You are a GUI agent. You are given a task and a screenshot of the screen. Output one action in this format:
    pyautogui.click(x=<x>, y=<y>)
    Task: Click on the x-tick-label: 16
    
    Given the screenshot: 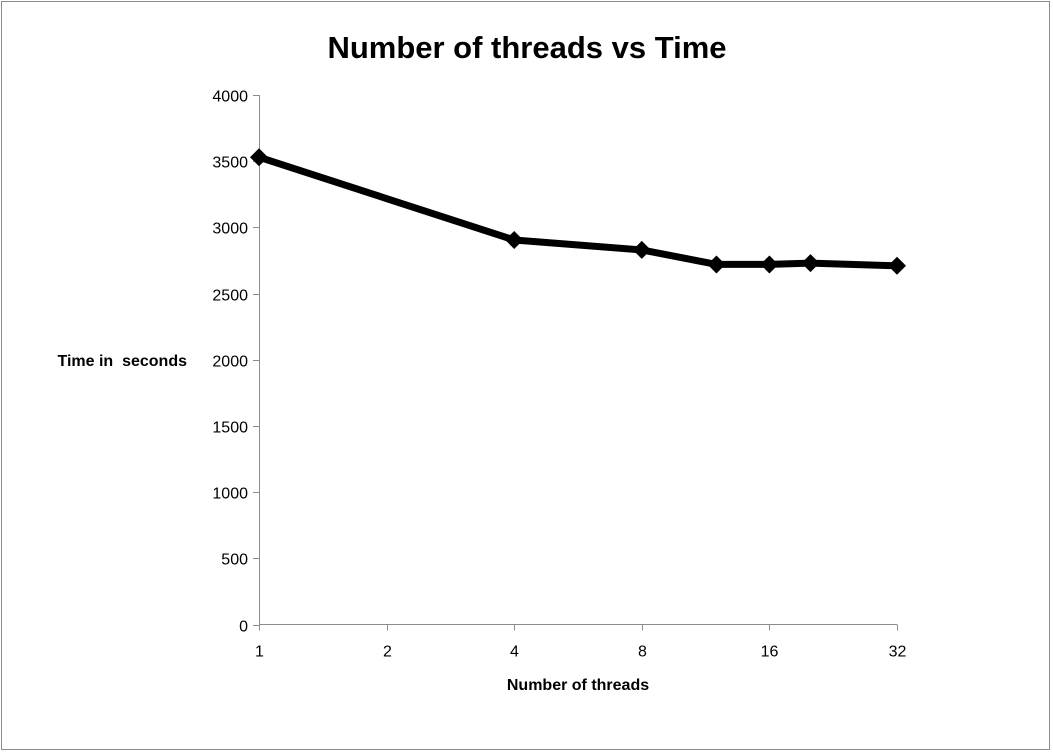 What is the action you would take?
    pyautogui.click(x=770, y=652)
    